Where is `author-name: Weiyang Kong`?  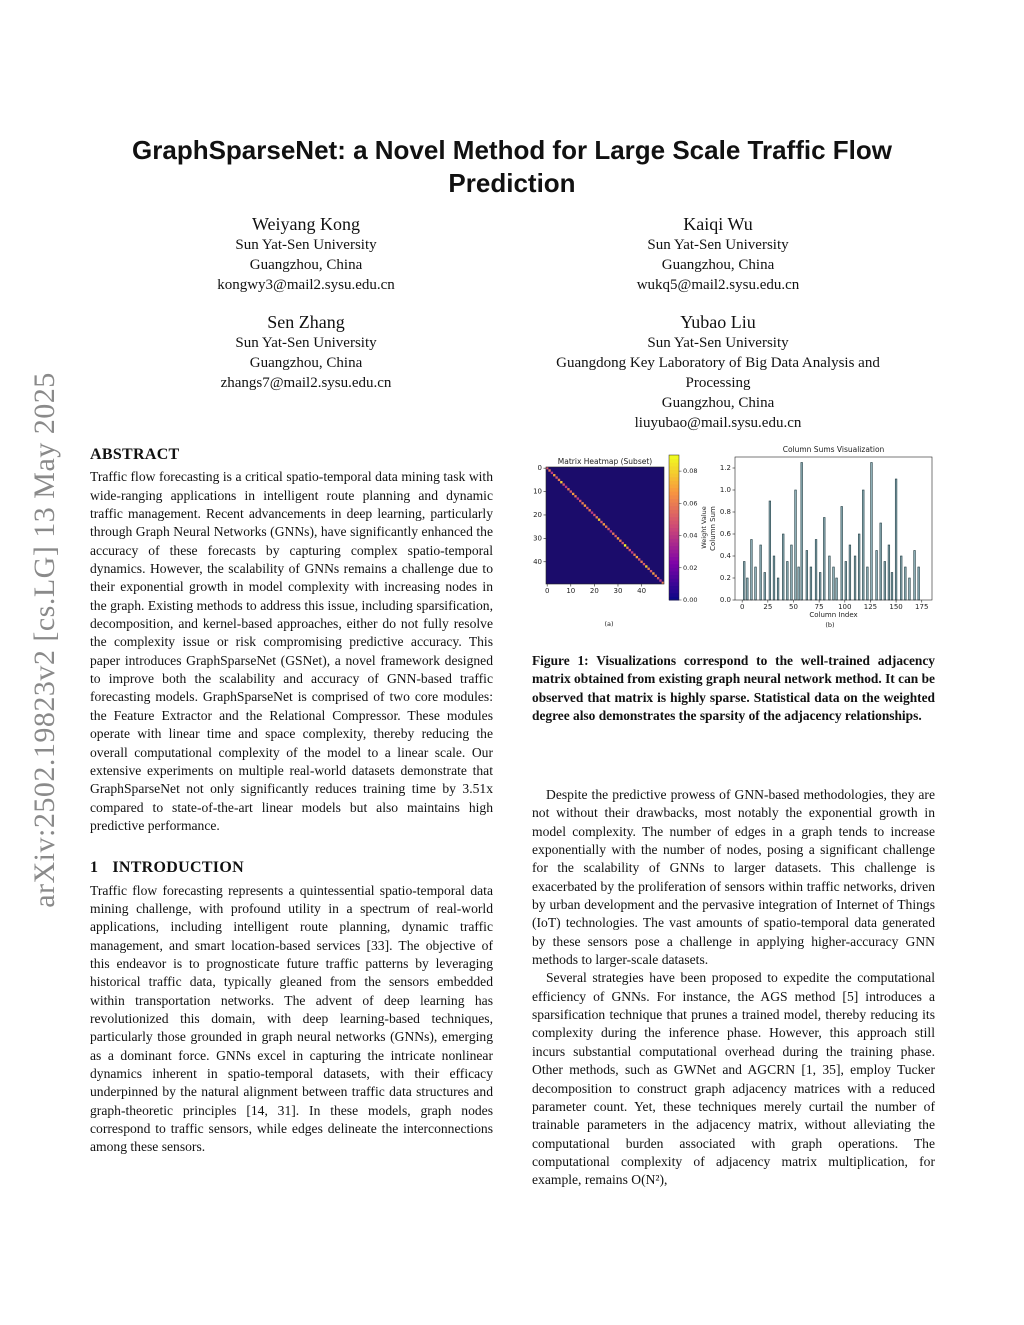
author-name: Weiyang Kong is located at coordinates (306, 224).